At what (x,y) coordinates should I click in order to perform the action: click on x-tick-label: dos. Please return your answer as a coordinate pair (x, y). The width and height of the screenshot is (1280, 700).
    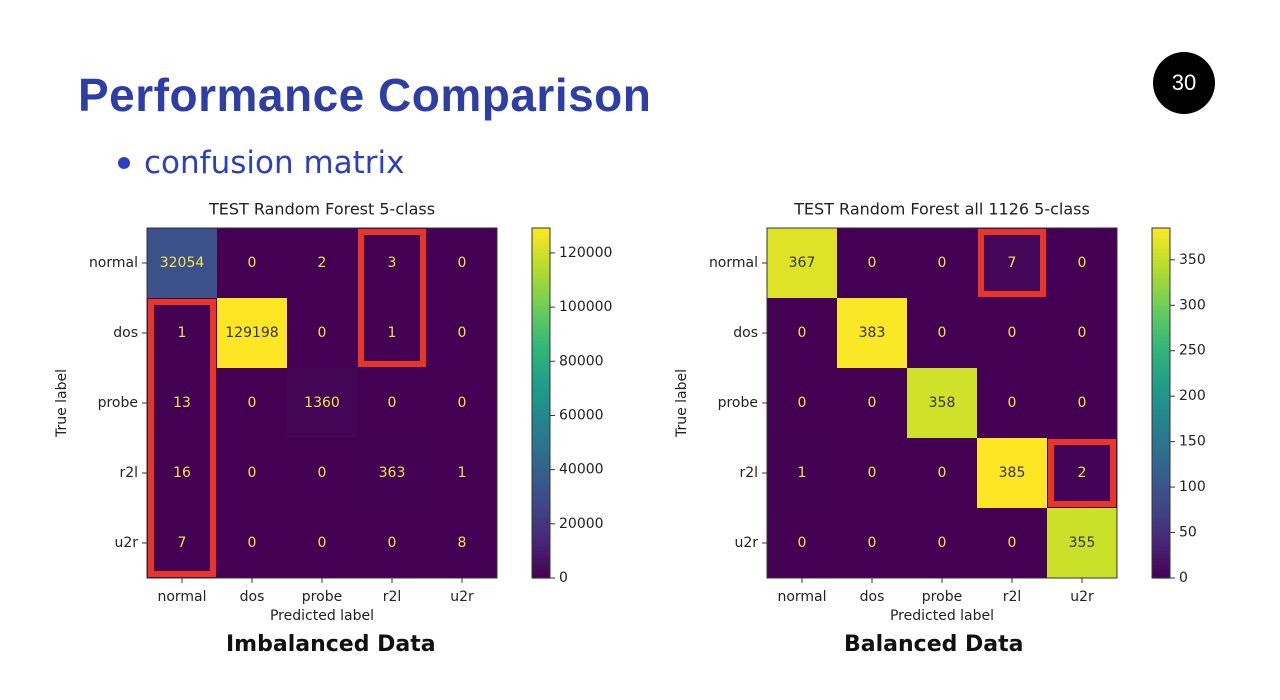
    Looking at the image, I should click on (252, 597).